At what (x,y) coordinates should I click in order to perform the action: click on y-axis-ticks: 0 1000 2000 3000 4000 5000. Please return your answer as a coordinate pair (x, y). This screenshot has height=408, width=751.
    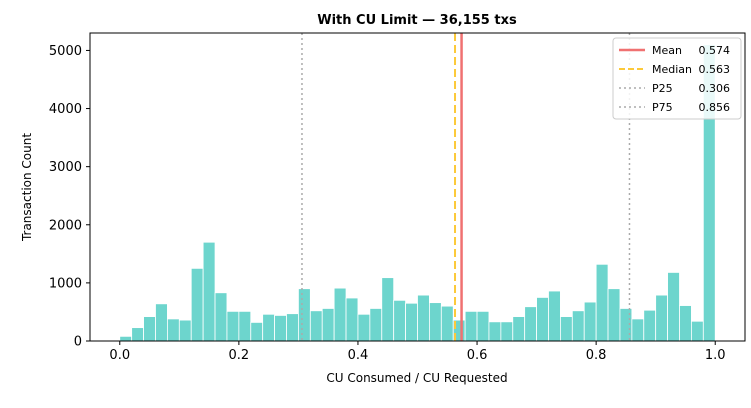
    Looking at the image, I should click on (69, 197).